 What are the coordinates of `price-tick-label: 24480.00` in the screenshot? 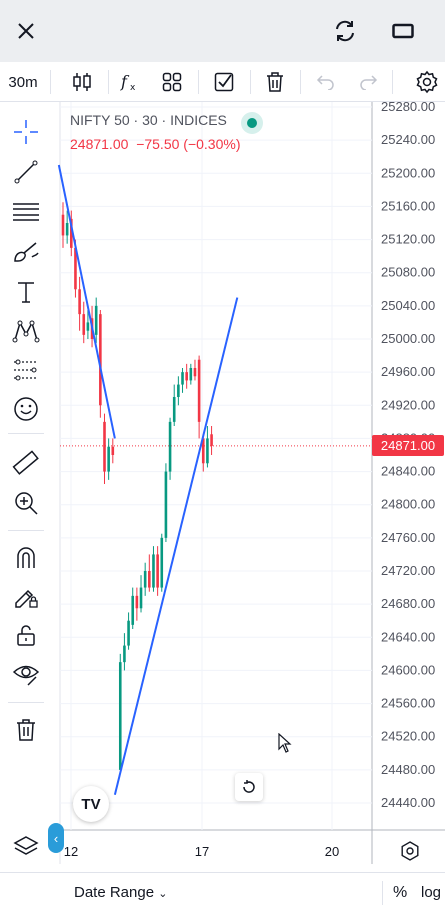 It's located at (408, 769).